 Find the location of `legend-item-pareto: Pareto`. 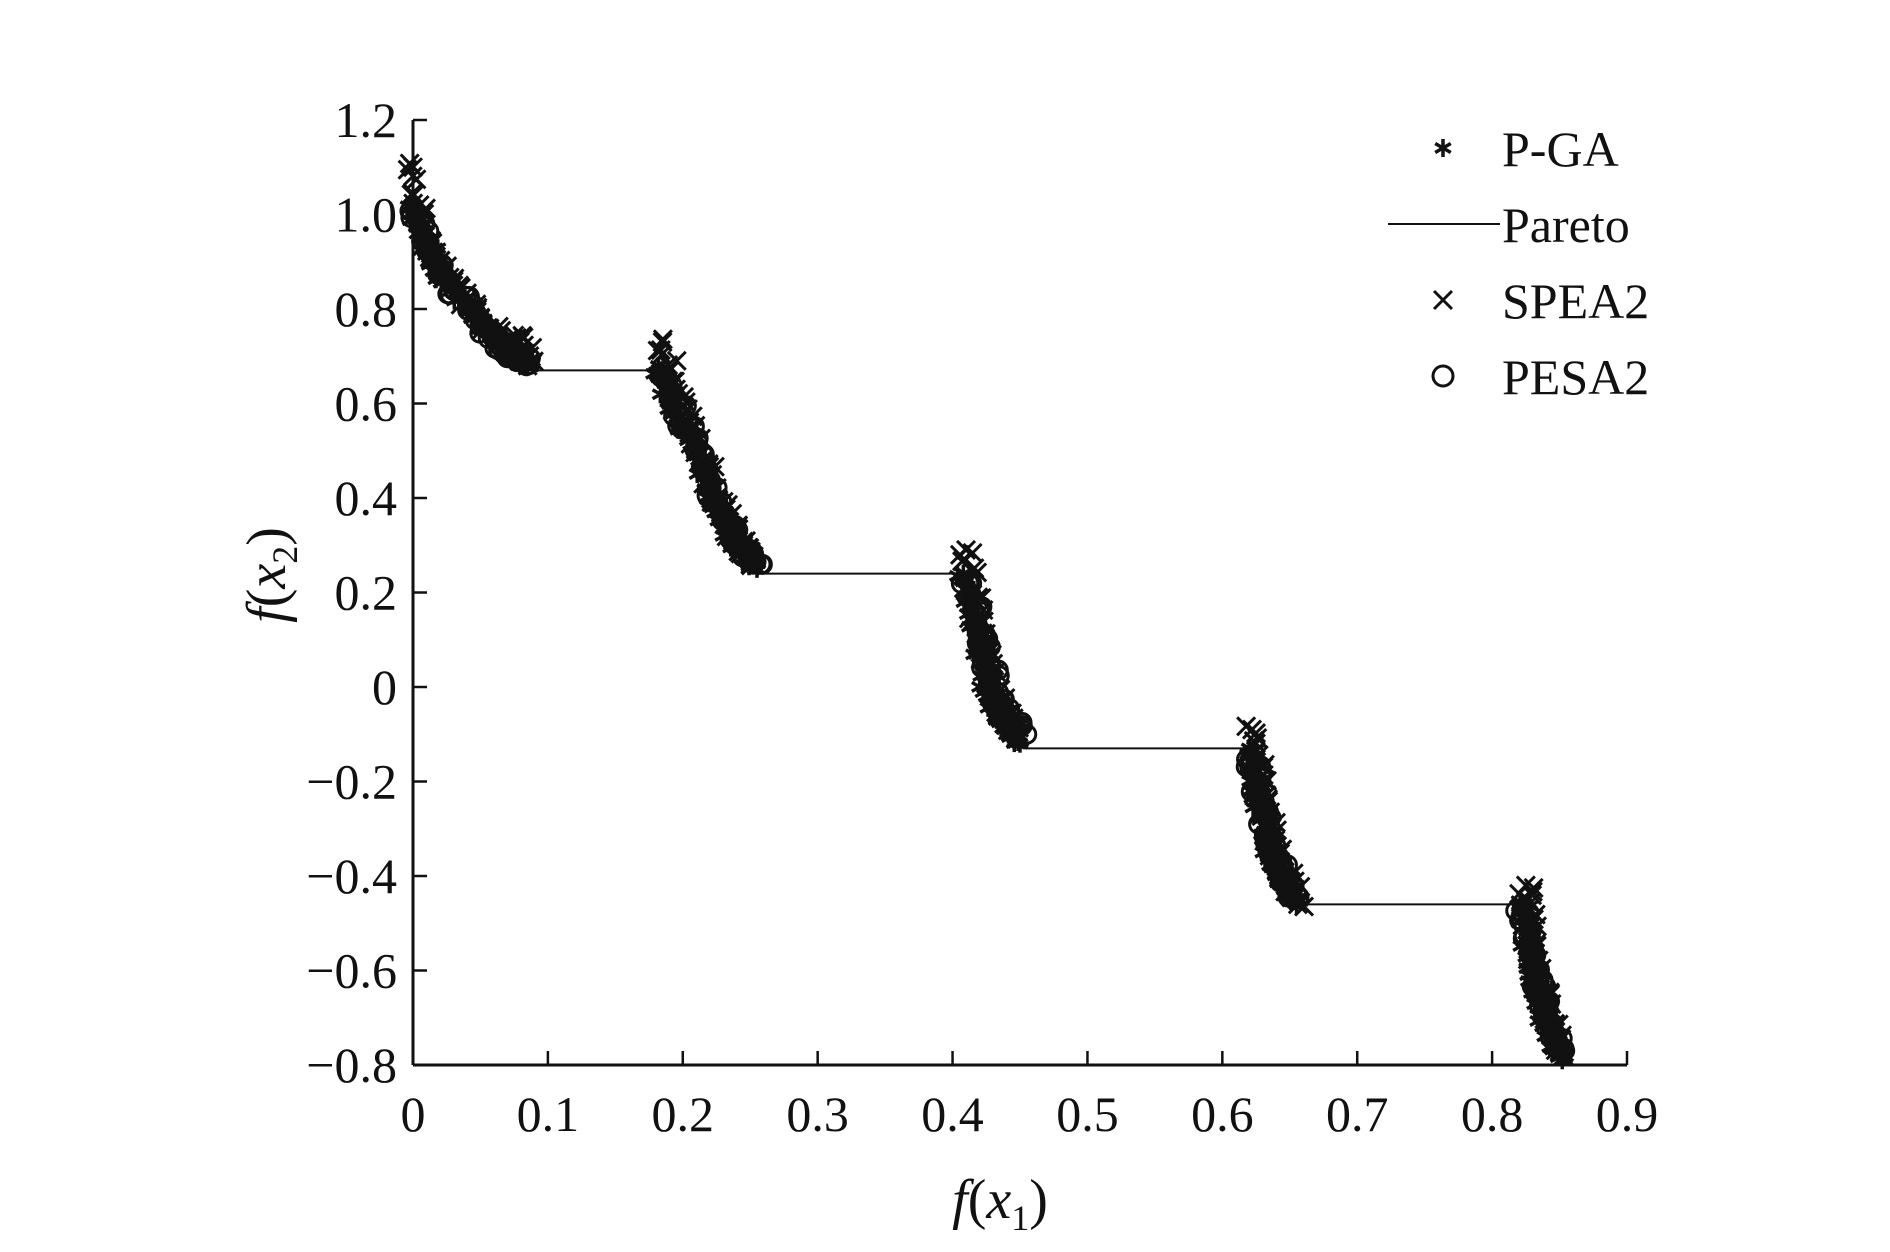

legend-item-pareto: Pareto is located at coordinates (1509, 225).